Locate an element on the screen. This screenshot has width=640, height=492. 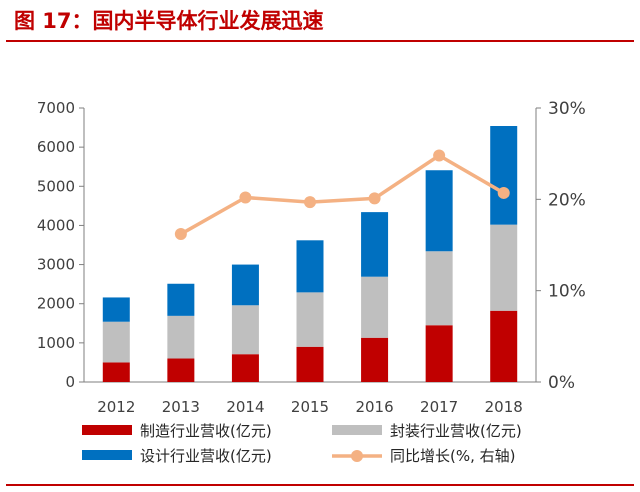
y-right-tick-label: 10% is located at coordinates (567, 292).